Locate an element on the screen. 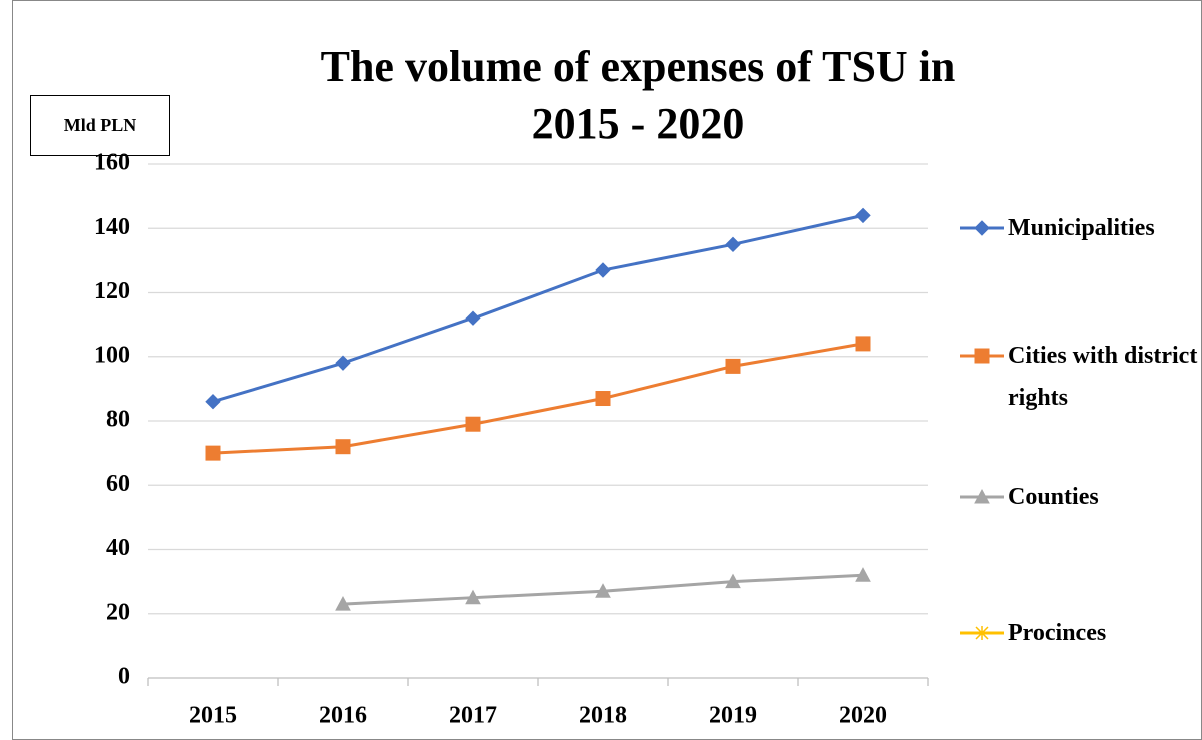  y-tick-label: 60 is located at coordinates (118, 484).